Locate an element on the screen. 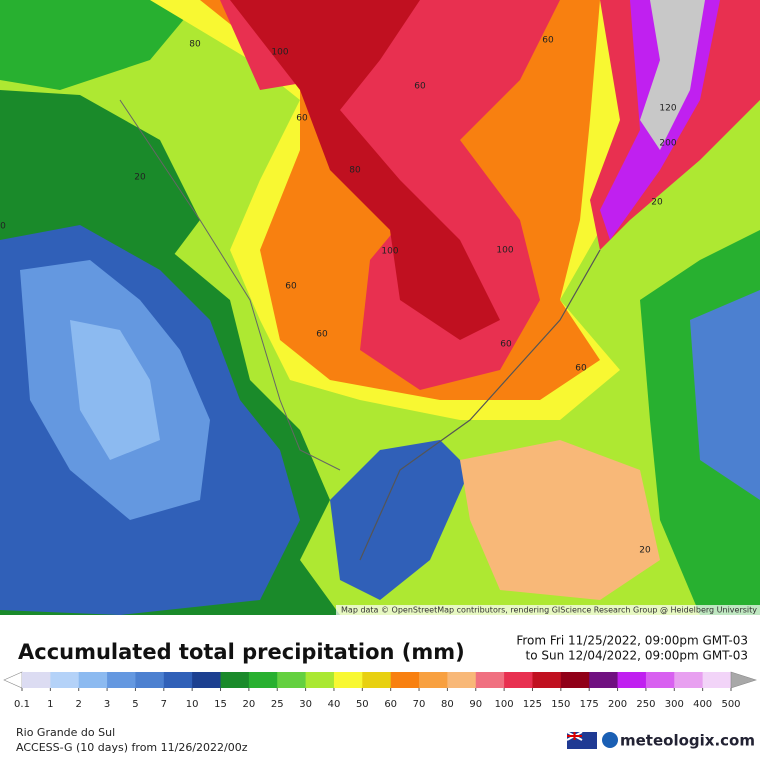 The height and width of the screenshot is (764, 760). legend-label: 15 is located at coordinates (220, 704).